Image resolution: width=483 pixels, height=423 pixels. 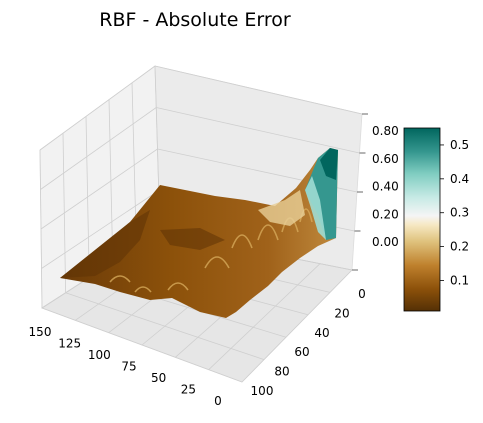 I want to click on colorbar-ticks: 0.1 0.2 0.3 0.4 0.5, so click(x=454, y=213).